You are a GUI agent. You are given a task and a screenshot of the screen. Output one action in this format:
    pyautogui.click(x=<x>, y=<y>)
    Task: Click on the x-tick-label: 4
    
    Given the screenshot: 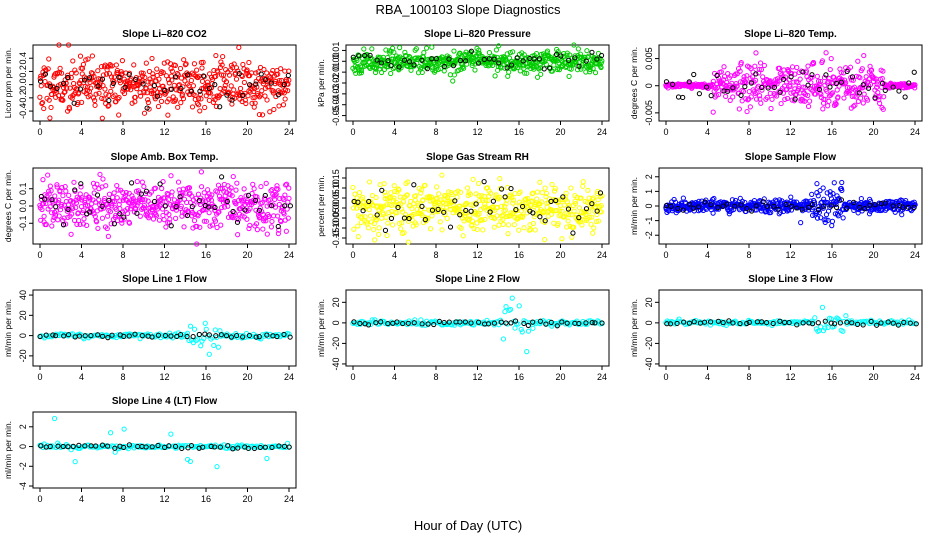 What is the action you would take?
    pyautogui.click(x=394, y=255)
    